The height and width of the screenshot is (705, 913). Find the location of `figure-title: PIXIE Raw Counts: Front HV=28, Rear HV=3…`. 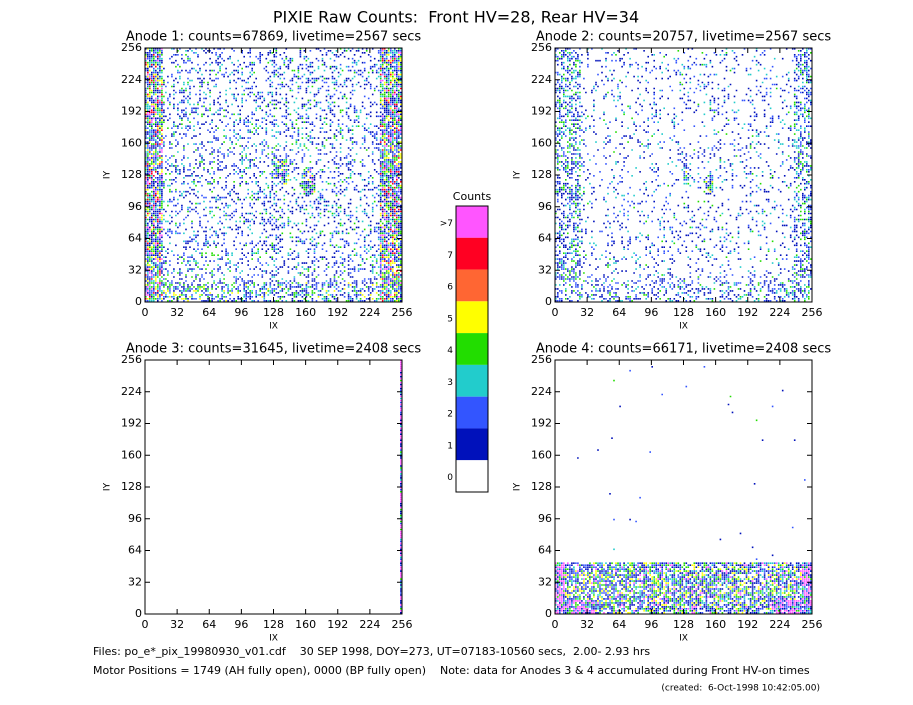

figure-title: PIXIE Raw Counts: Front HV=28, Rear HV=3… is located at coordinates (456, 17).